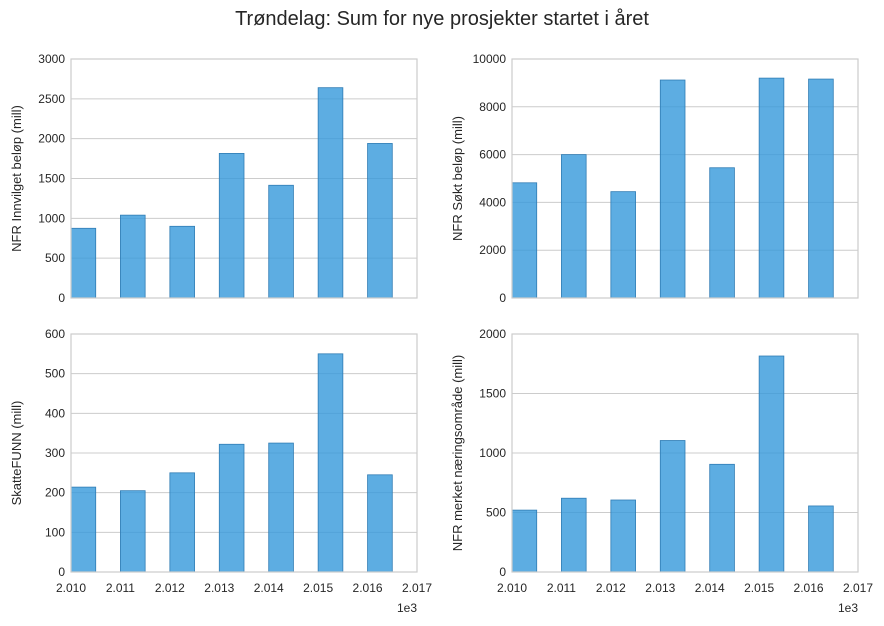 This screenshot has height=626, width=884. Describe the element at coordinates (457, 178) in the screenshot. I see `y-axis-label: NFR Søkt beløp (mill)` at that location.